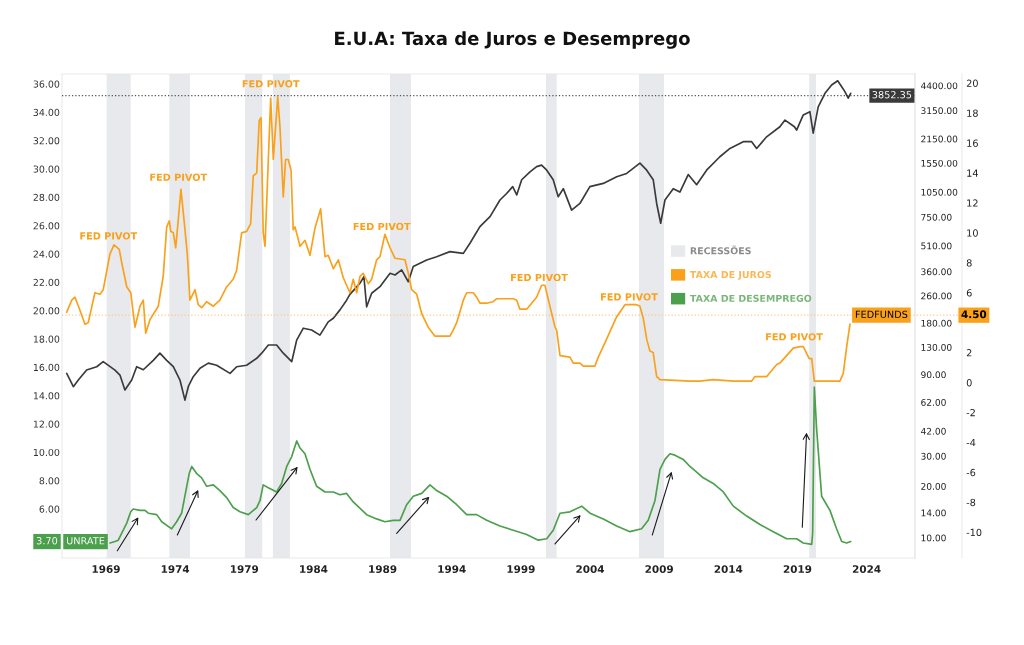 Image resolution: width=1024 pixels, height=645 pixels. What do you see at coordinates (974, 314) in the screenshot?
I see `ref-line-label: 4.50` at bounding box center [974, 314].